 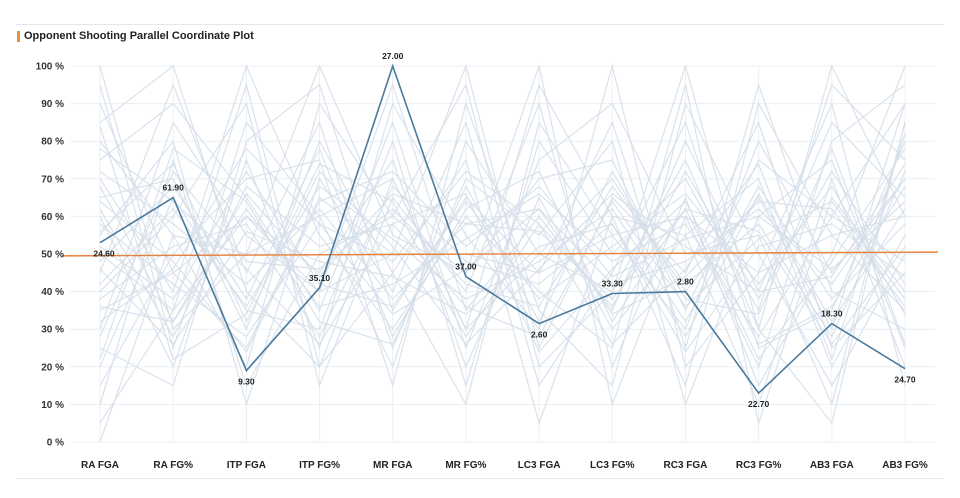 What do you see at coordinates (246, 382) in the screenshot?
I see `data-label: 9.30` at bounding box center [246, 382].